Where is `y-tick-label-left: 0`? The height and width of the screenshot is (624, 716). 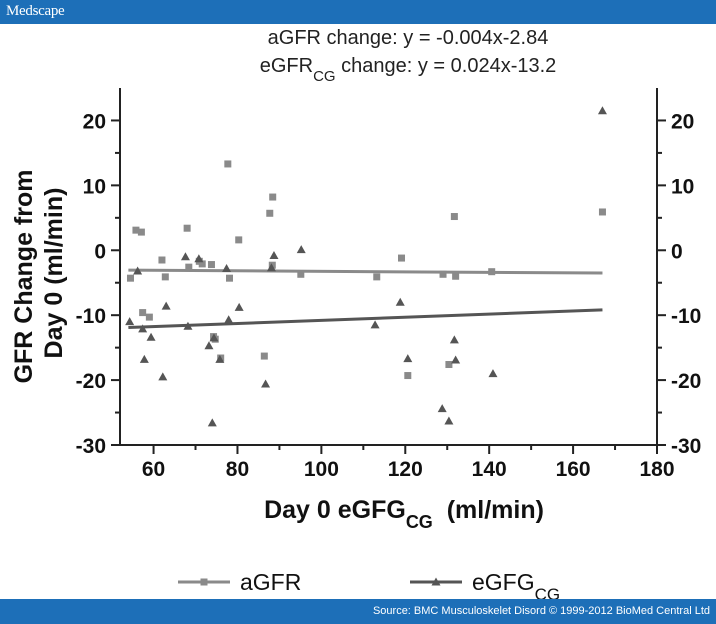
y-tick-label-left: 0 is located at coordinates (100, 251).